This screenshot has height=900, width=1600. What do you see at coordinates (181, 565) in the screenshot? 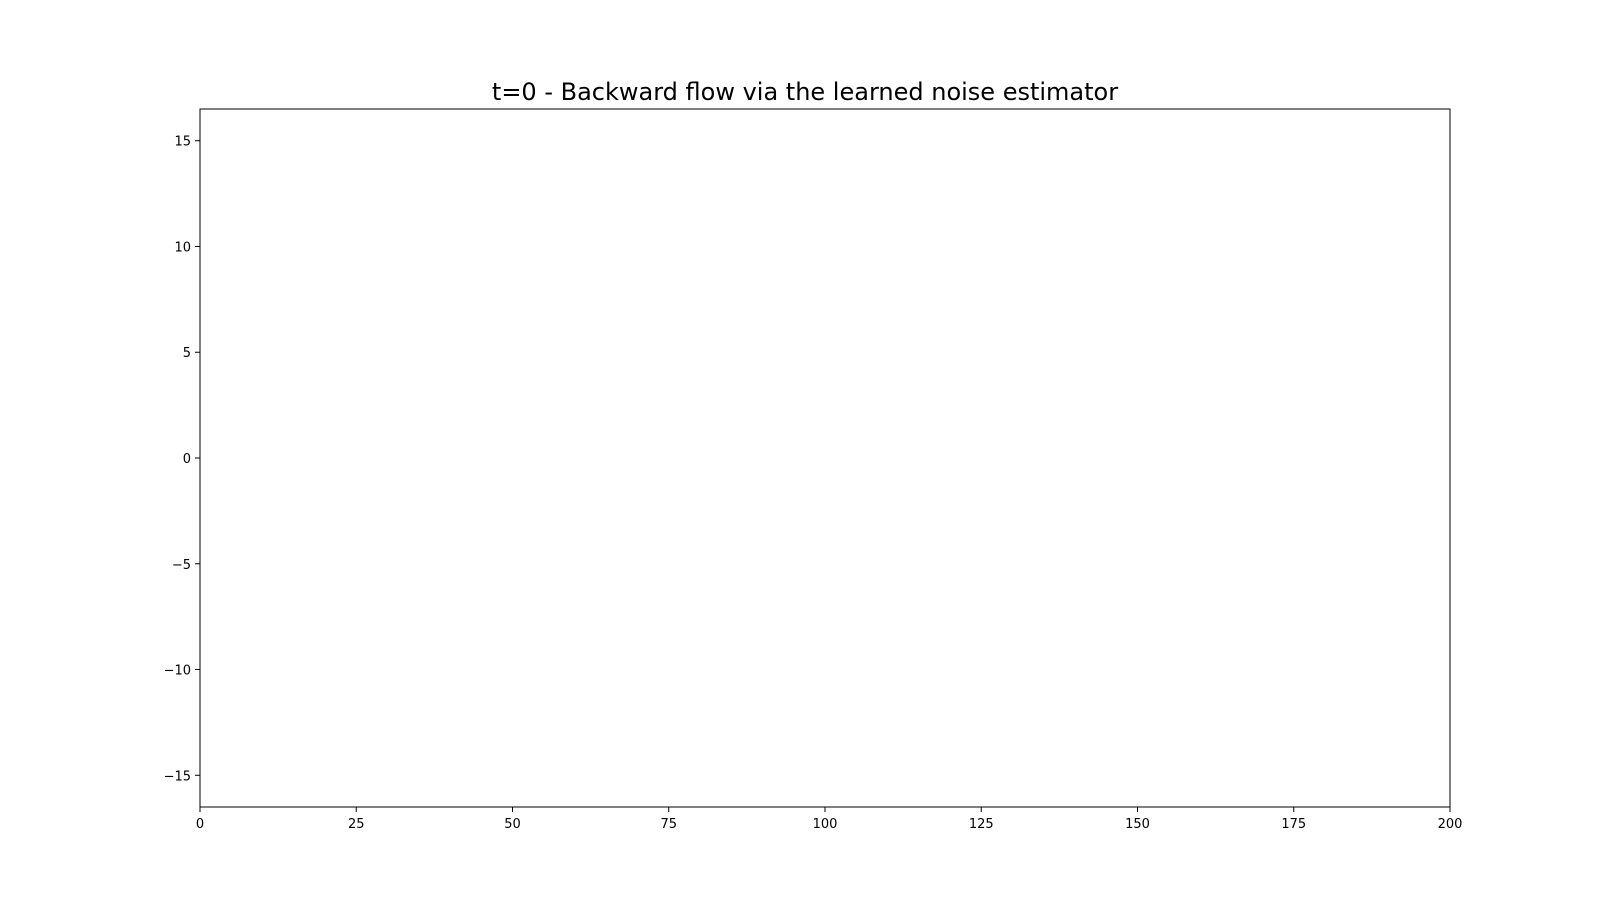
I see `y-tick-label: −5` at bounding box center [181, 565].